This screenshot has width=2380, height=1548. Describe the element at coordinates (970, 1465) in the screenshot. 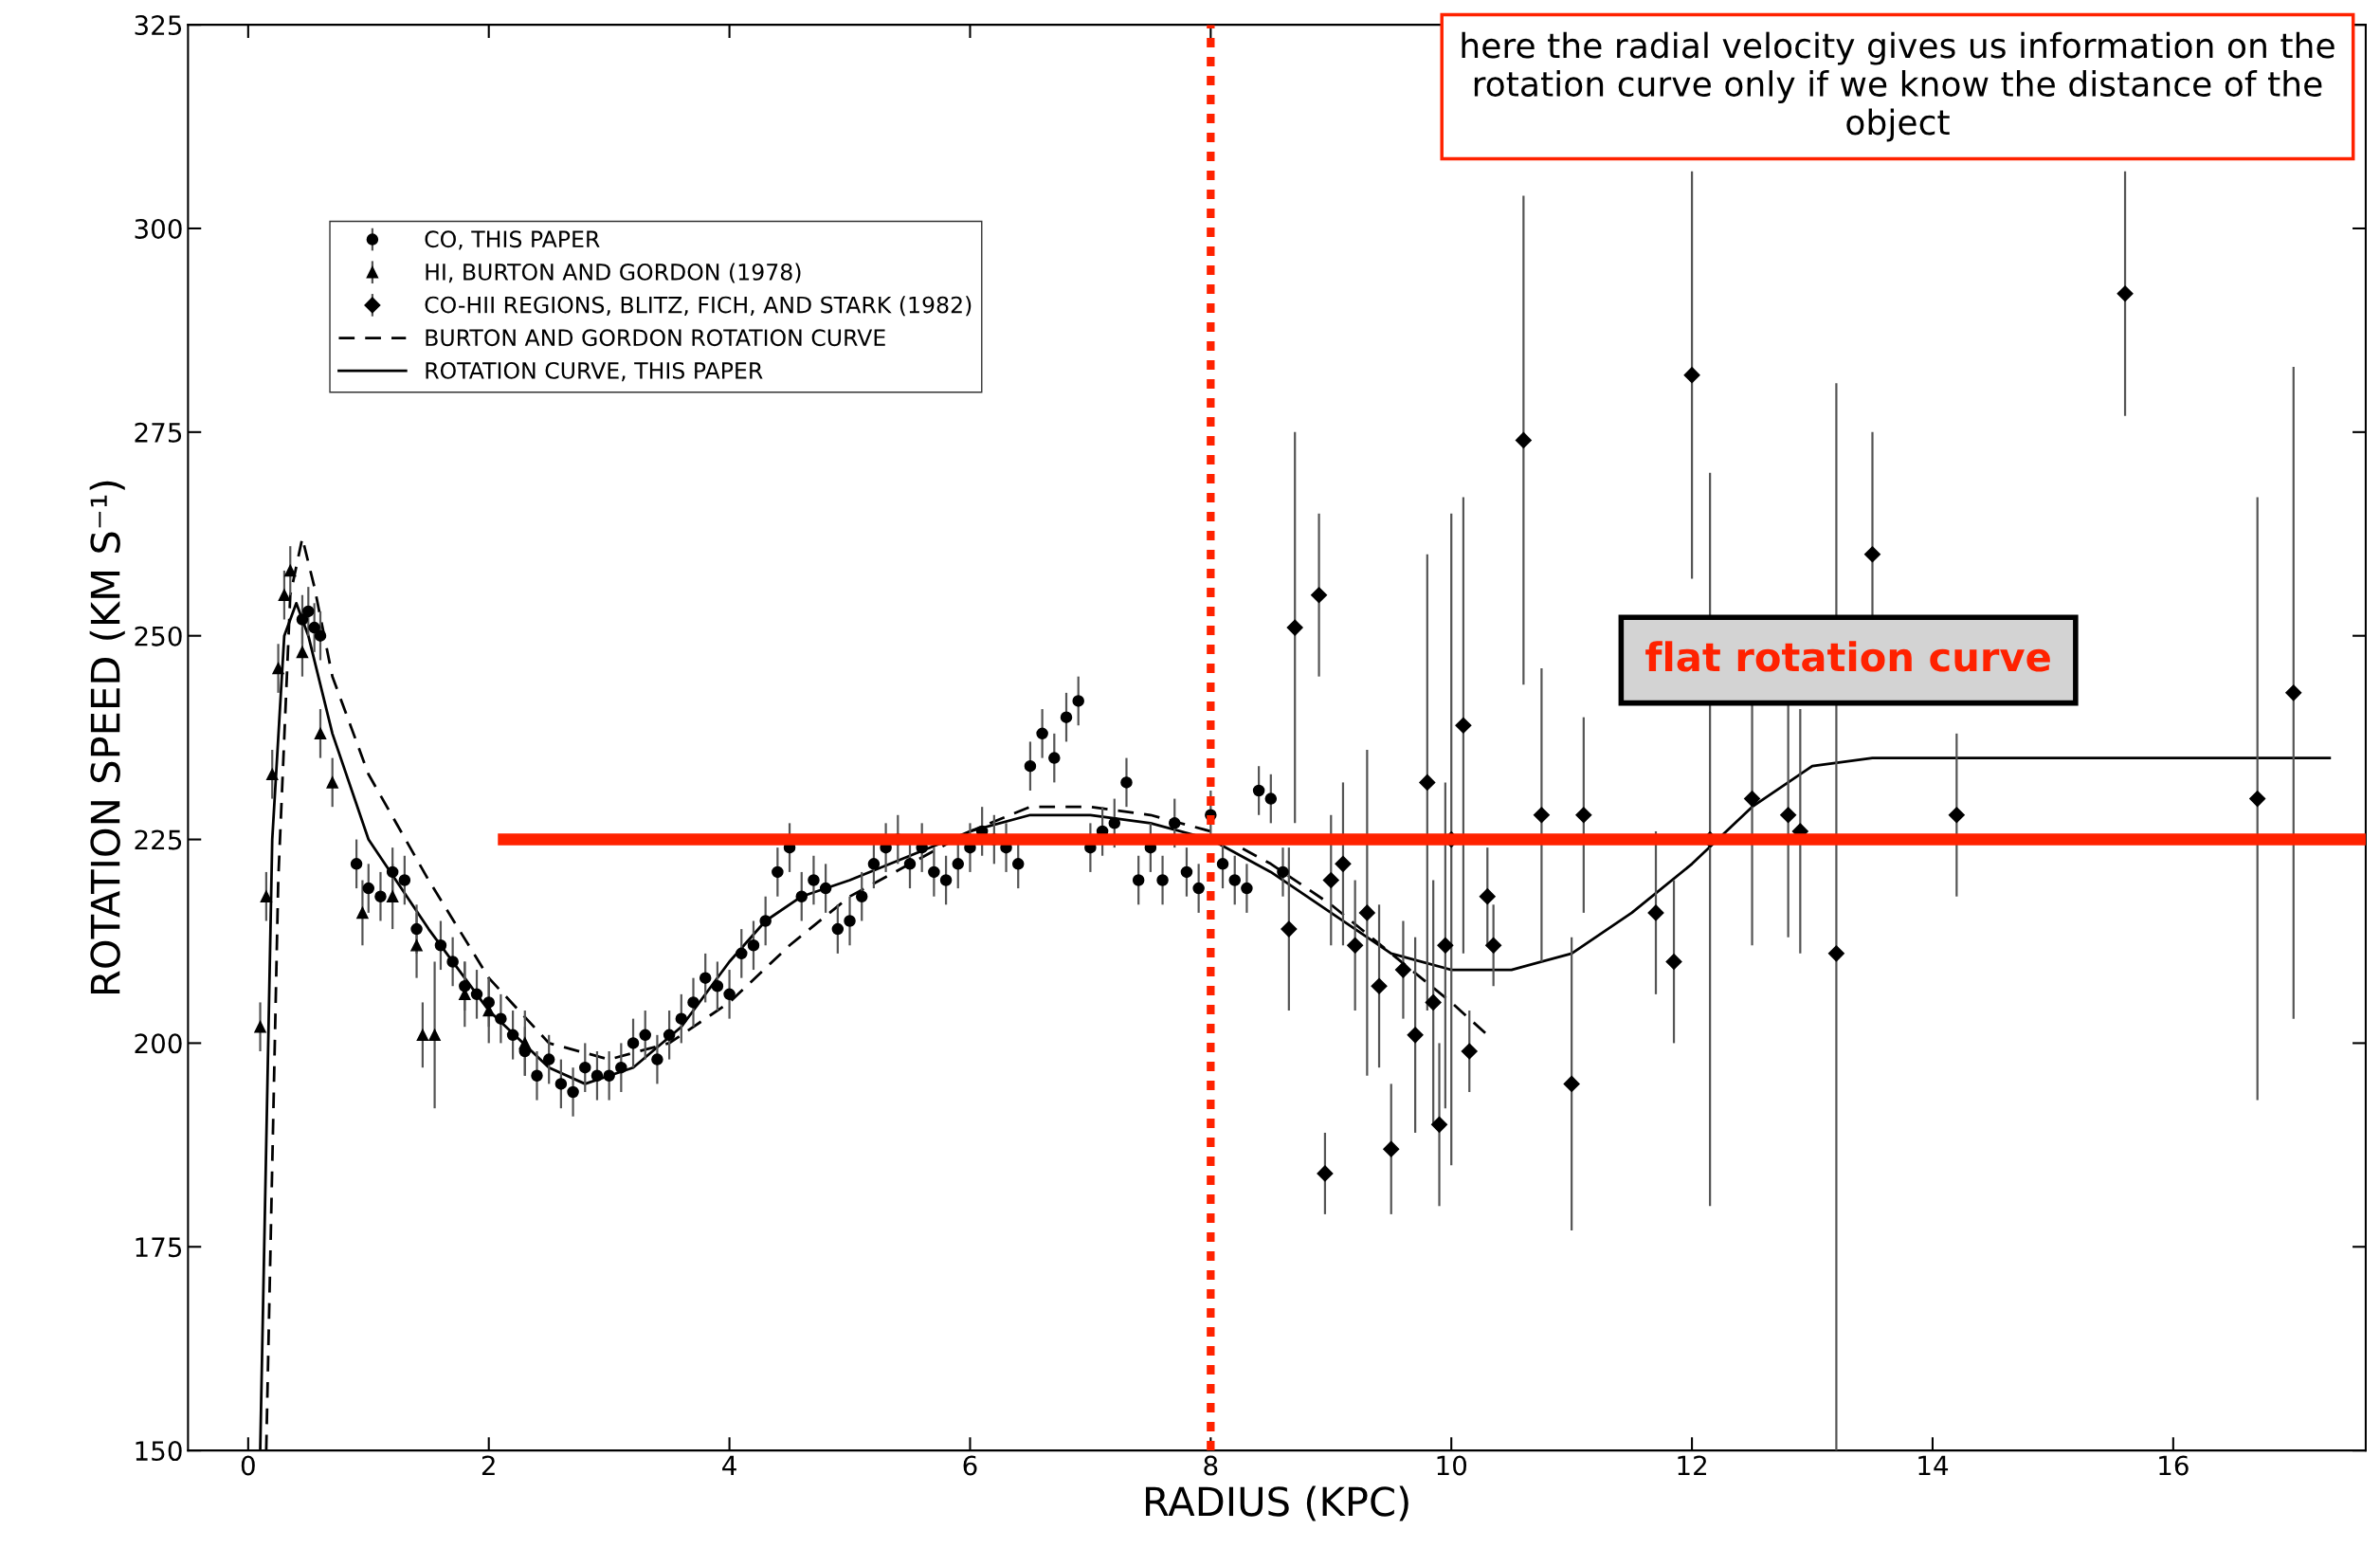

I see `x-tick-label: 6` at that location.